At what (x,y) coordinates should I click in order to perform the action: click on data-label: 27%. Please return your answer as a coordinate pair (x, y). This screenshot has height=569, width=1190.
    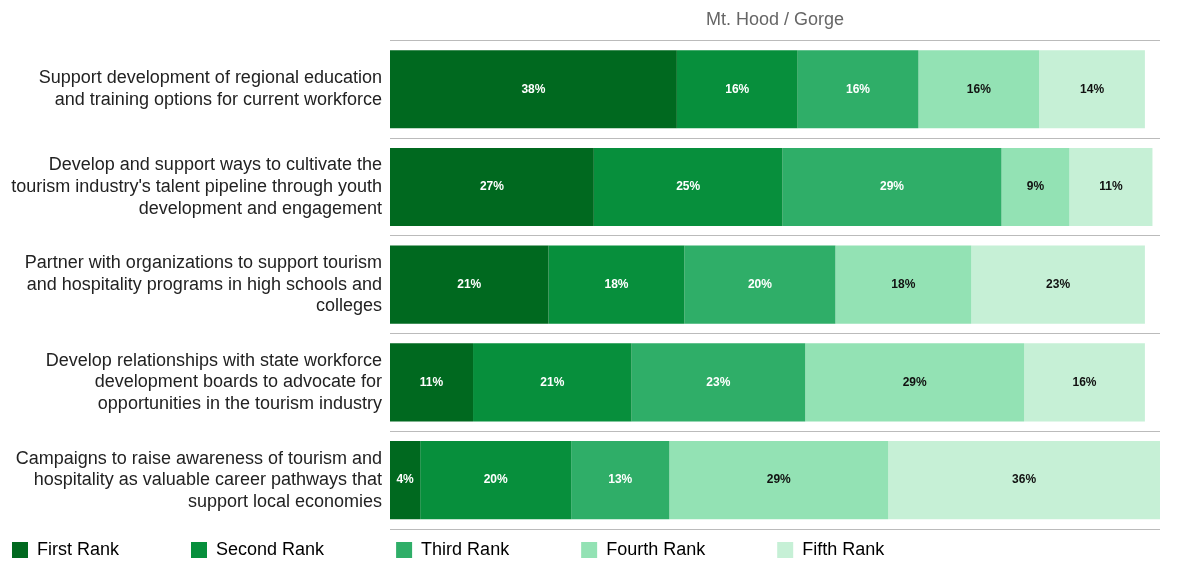
    Looking at the image, I should click on (492, 186).